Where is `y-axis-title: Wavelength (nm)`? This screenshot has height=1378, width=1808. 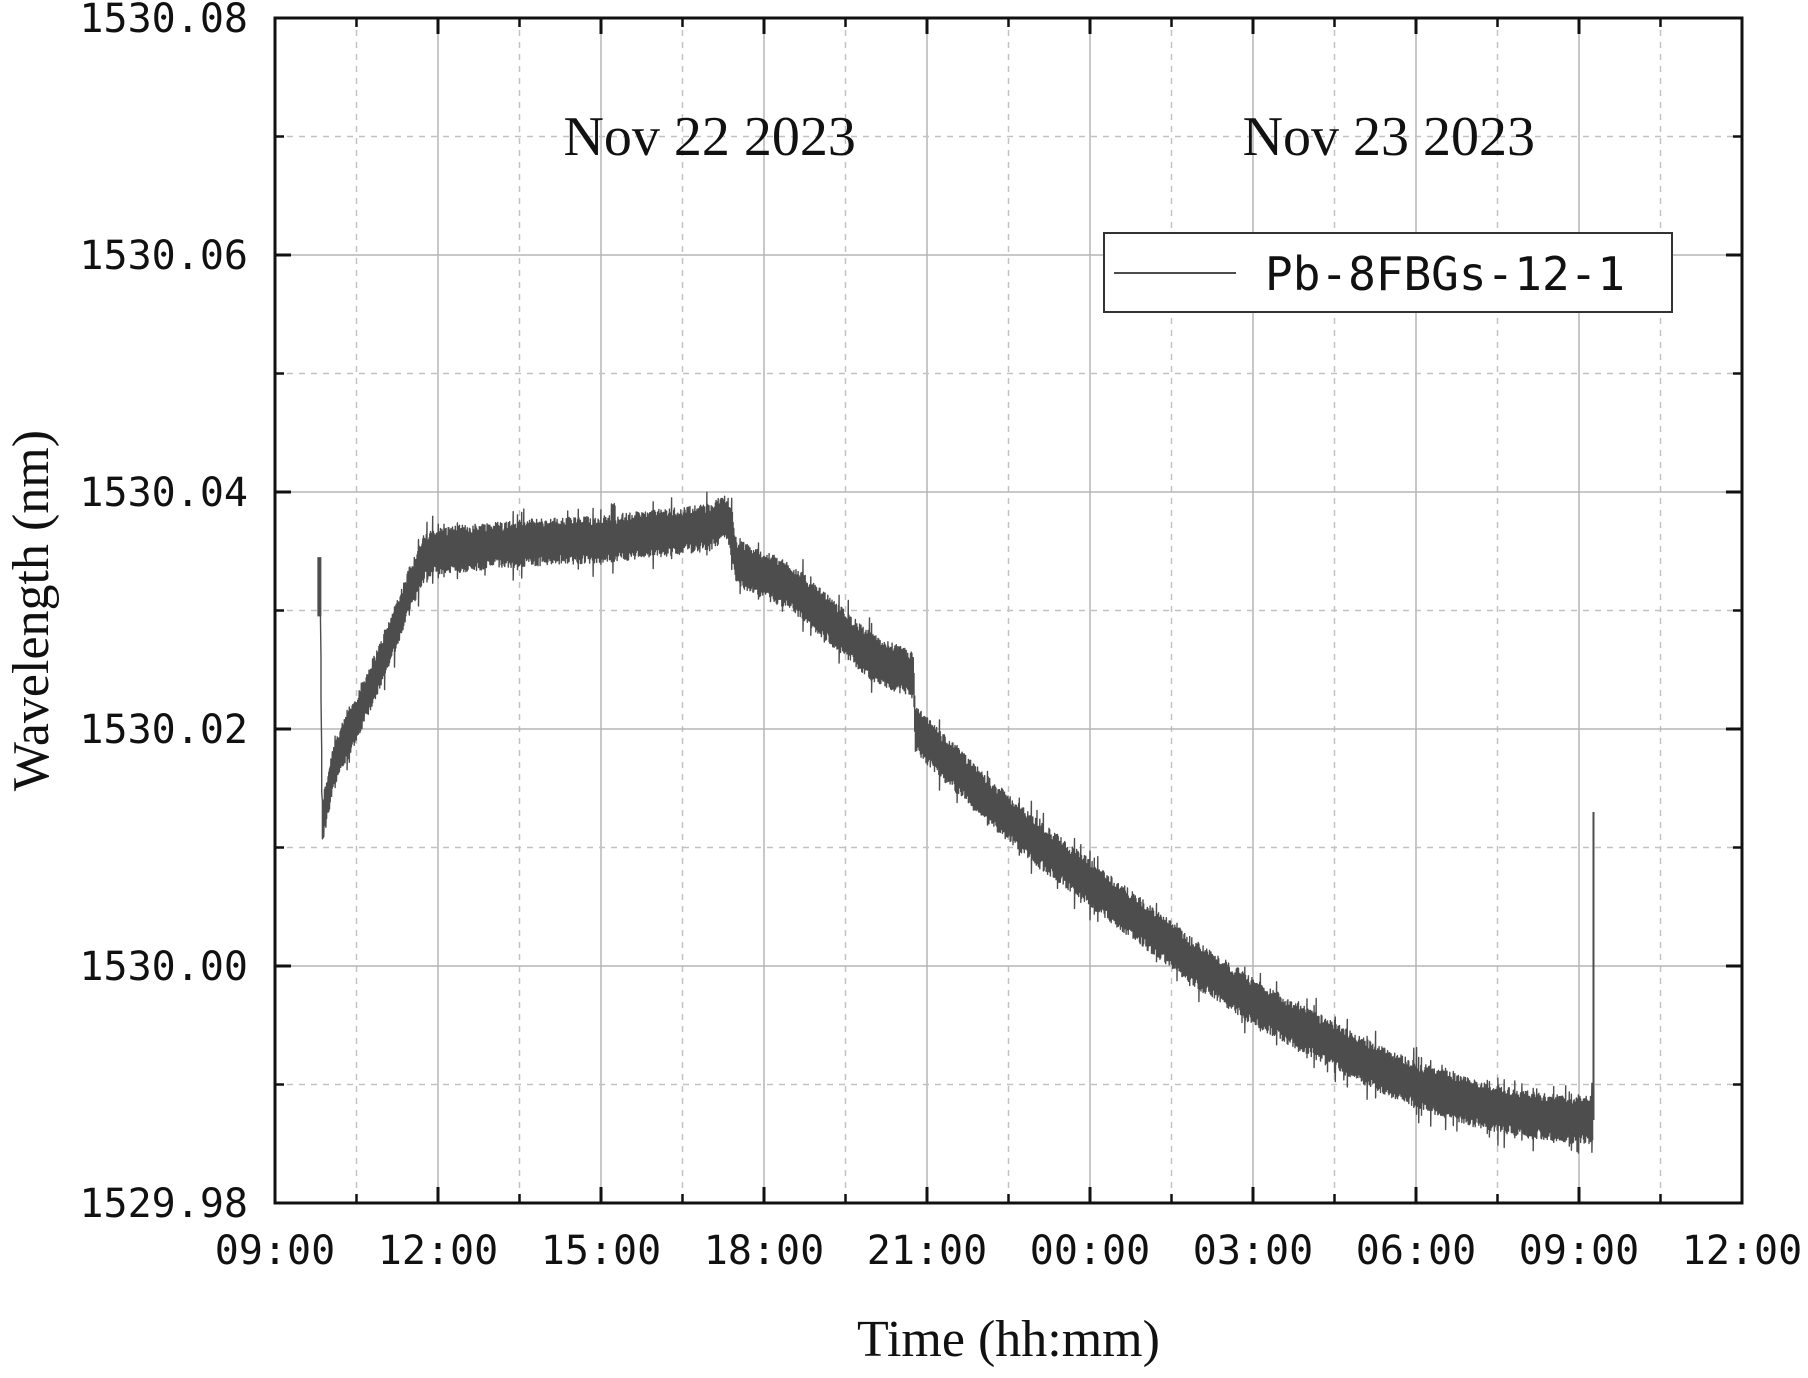
y-axis-title: Wavelength (nm) is located at coordinates (31, 610).